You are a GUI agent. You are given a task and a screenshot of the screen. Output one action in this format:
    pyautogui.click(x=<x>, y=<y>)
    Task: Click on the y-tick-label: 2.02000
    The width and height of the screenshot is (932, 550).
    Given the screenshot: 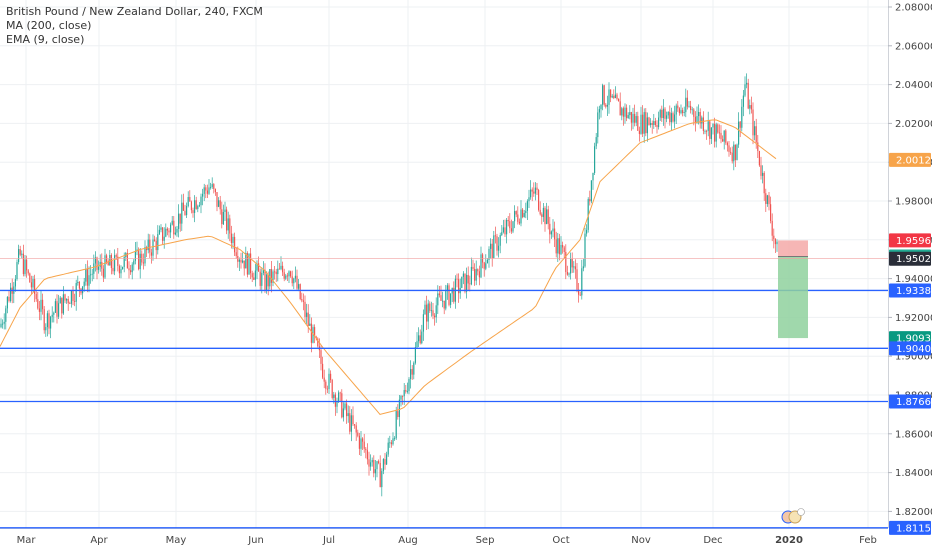 What is the action you would take?
    pyautogui.click(x=913, y=124)
    